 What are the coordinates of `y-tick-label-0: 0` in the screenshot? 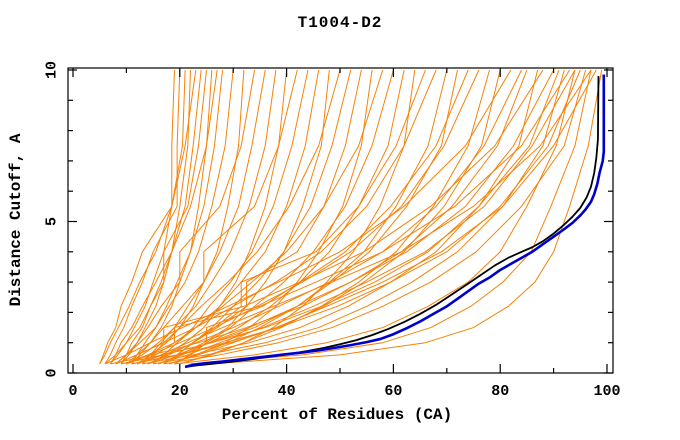 It's located at (51, 372).